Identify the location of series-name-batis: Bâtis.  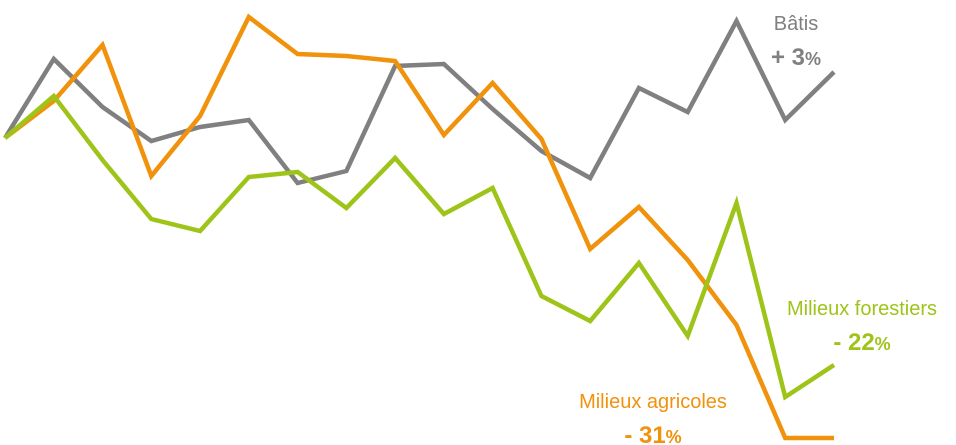
(796, 24).